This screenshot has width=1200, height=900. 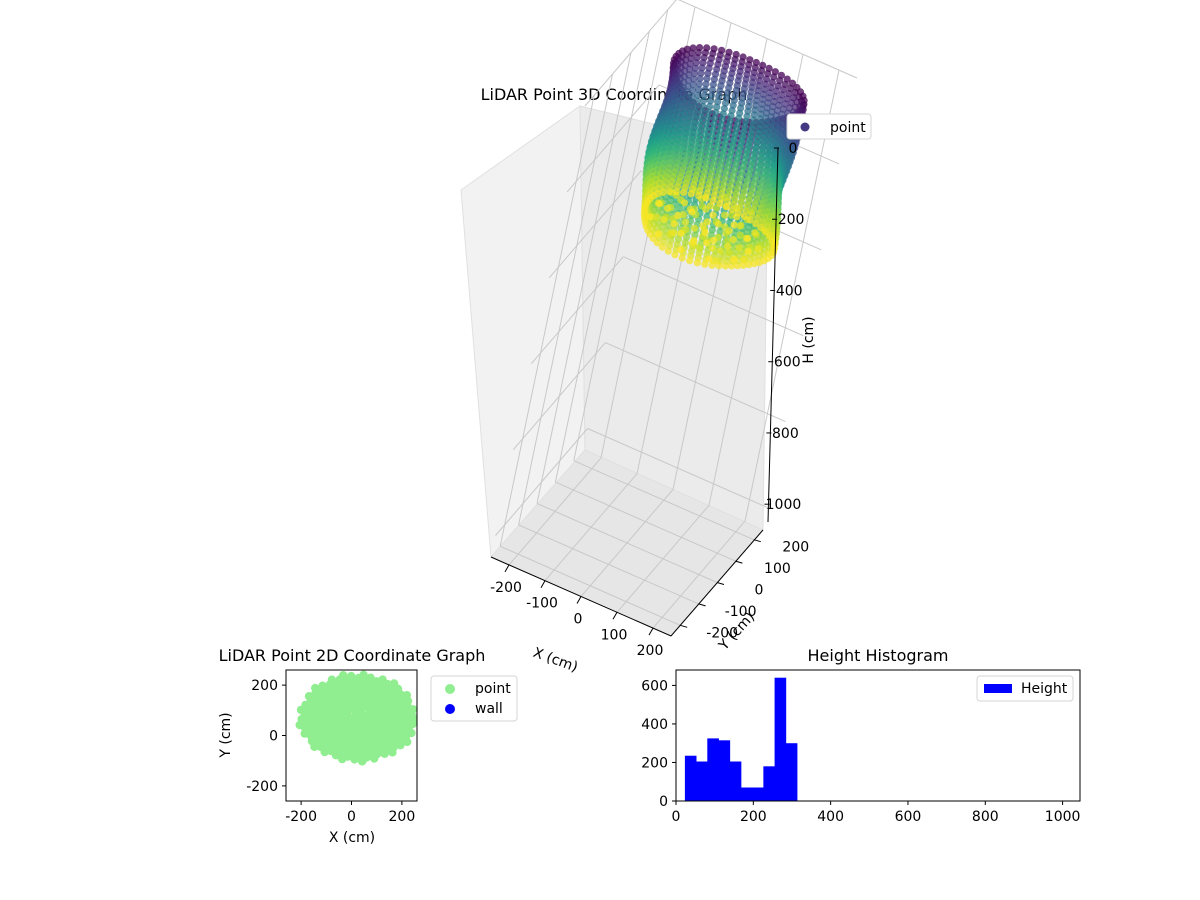 I want to click on y-tick-label-2d-1: 0, so click(x=273, y=737).